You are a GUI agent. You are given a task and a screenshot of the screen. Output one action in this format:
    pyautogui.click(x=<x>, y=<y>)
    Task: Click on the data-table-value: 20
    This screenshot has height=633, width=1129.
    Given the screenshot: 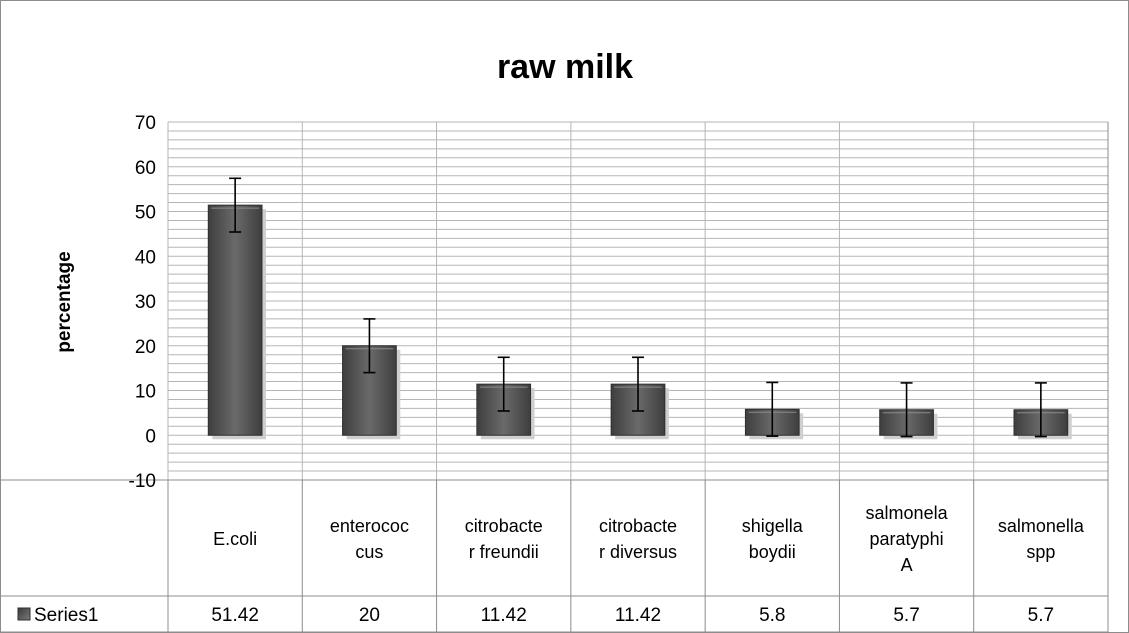 What is the action you would take?
    pyautogui.click(x=369, y=615)
    